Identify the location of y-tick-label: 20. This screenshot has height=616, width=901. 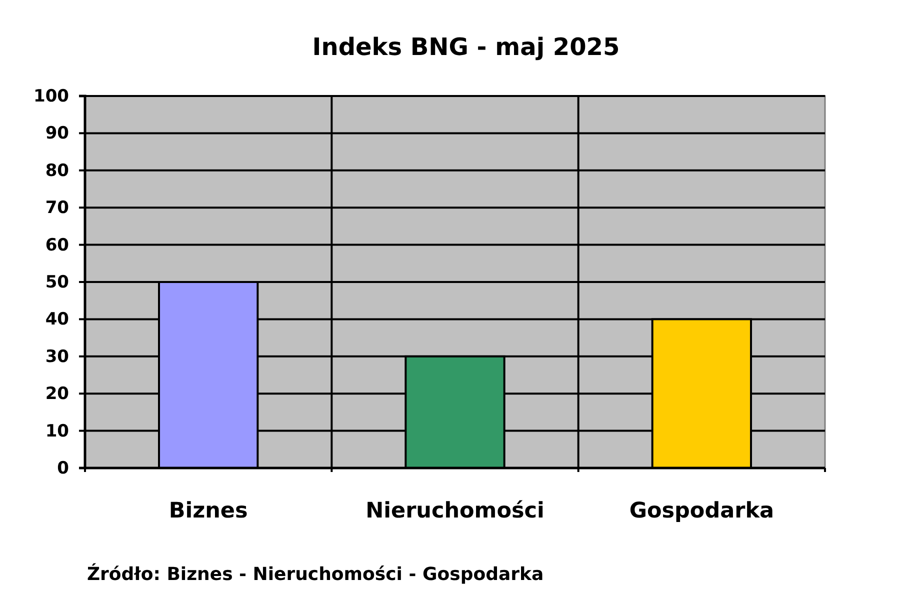
(57, 394).